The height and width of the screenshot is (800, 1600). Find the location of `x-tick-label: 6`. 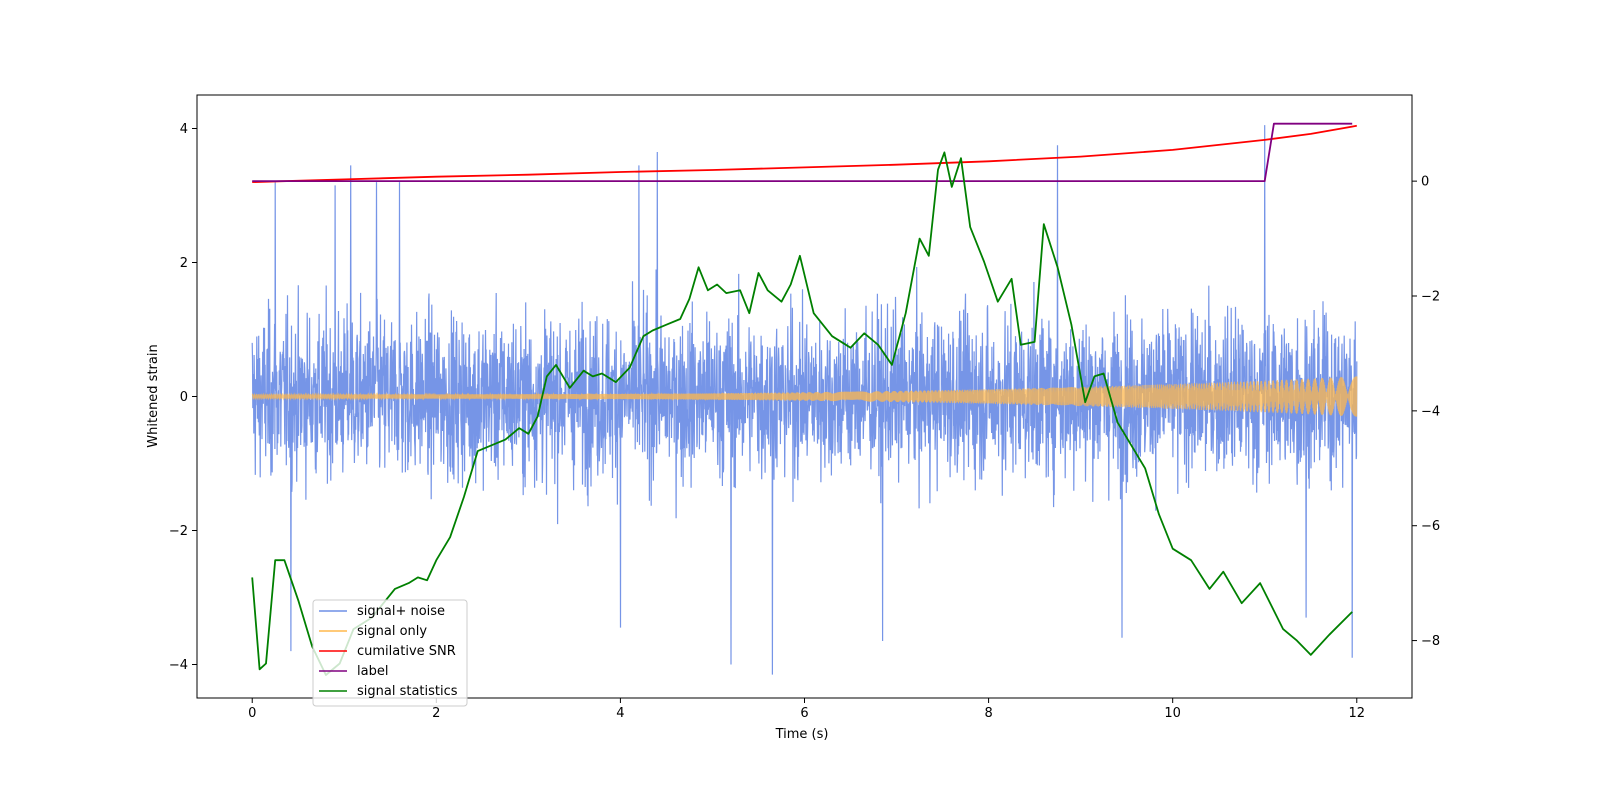

x-tick-label: 6 is located at coordinates (804, 713).